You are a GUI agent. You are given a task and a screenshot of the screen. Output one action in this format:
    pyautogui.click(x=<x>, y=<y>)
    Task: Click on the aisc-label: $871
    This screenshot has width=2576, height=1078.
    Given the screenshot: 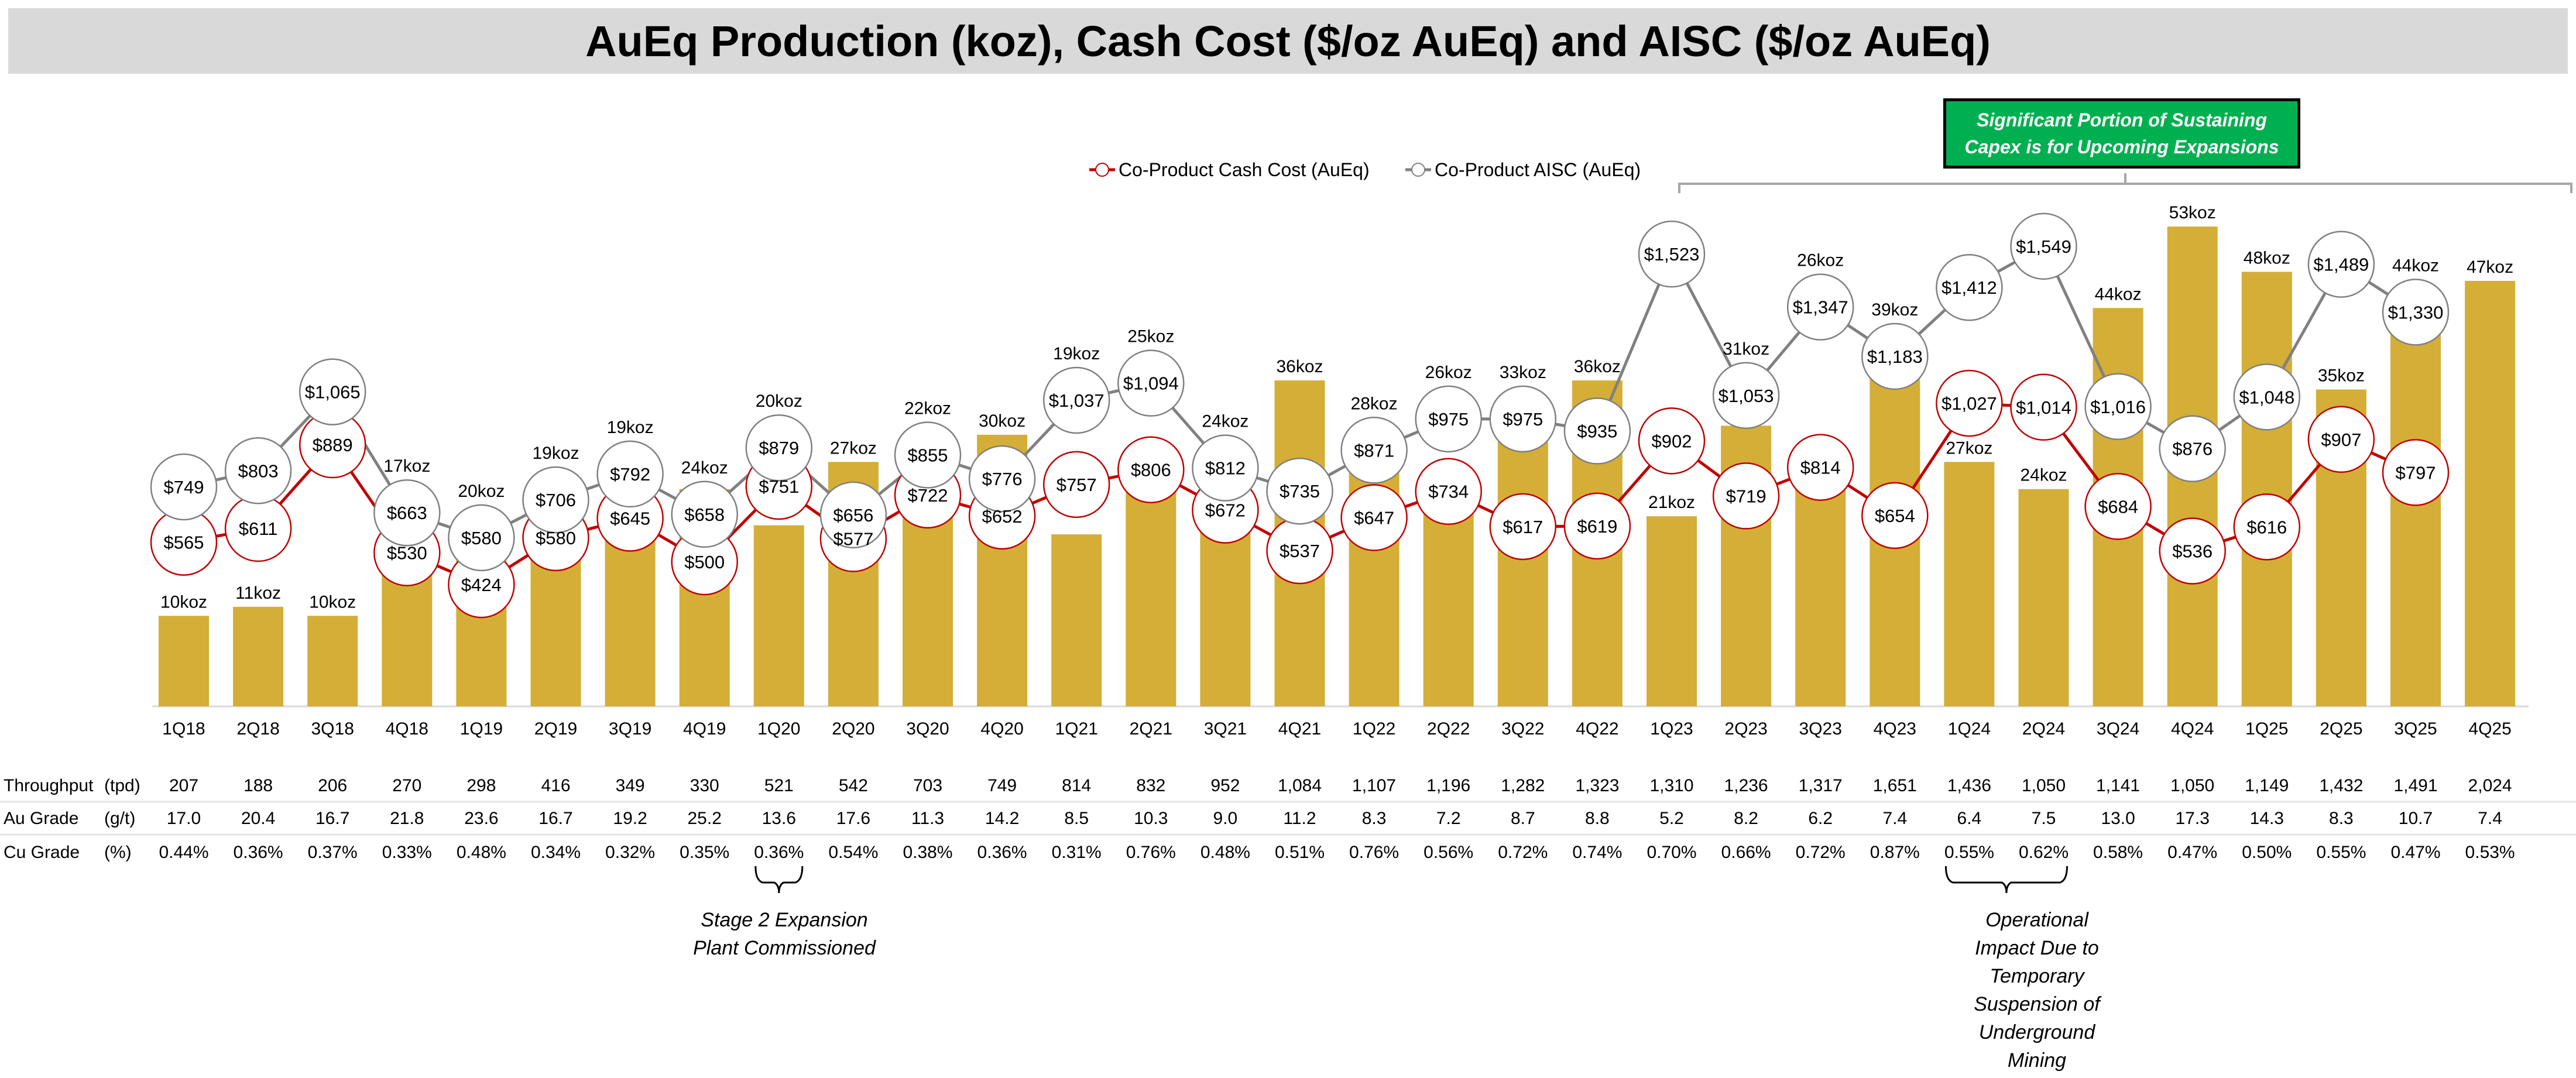 What is the action you would take?
    pyautogui.click(x=1374, y=451)
    